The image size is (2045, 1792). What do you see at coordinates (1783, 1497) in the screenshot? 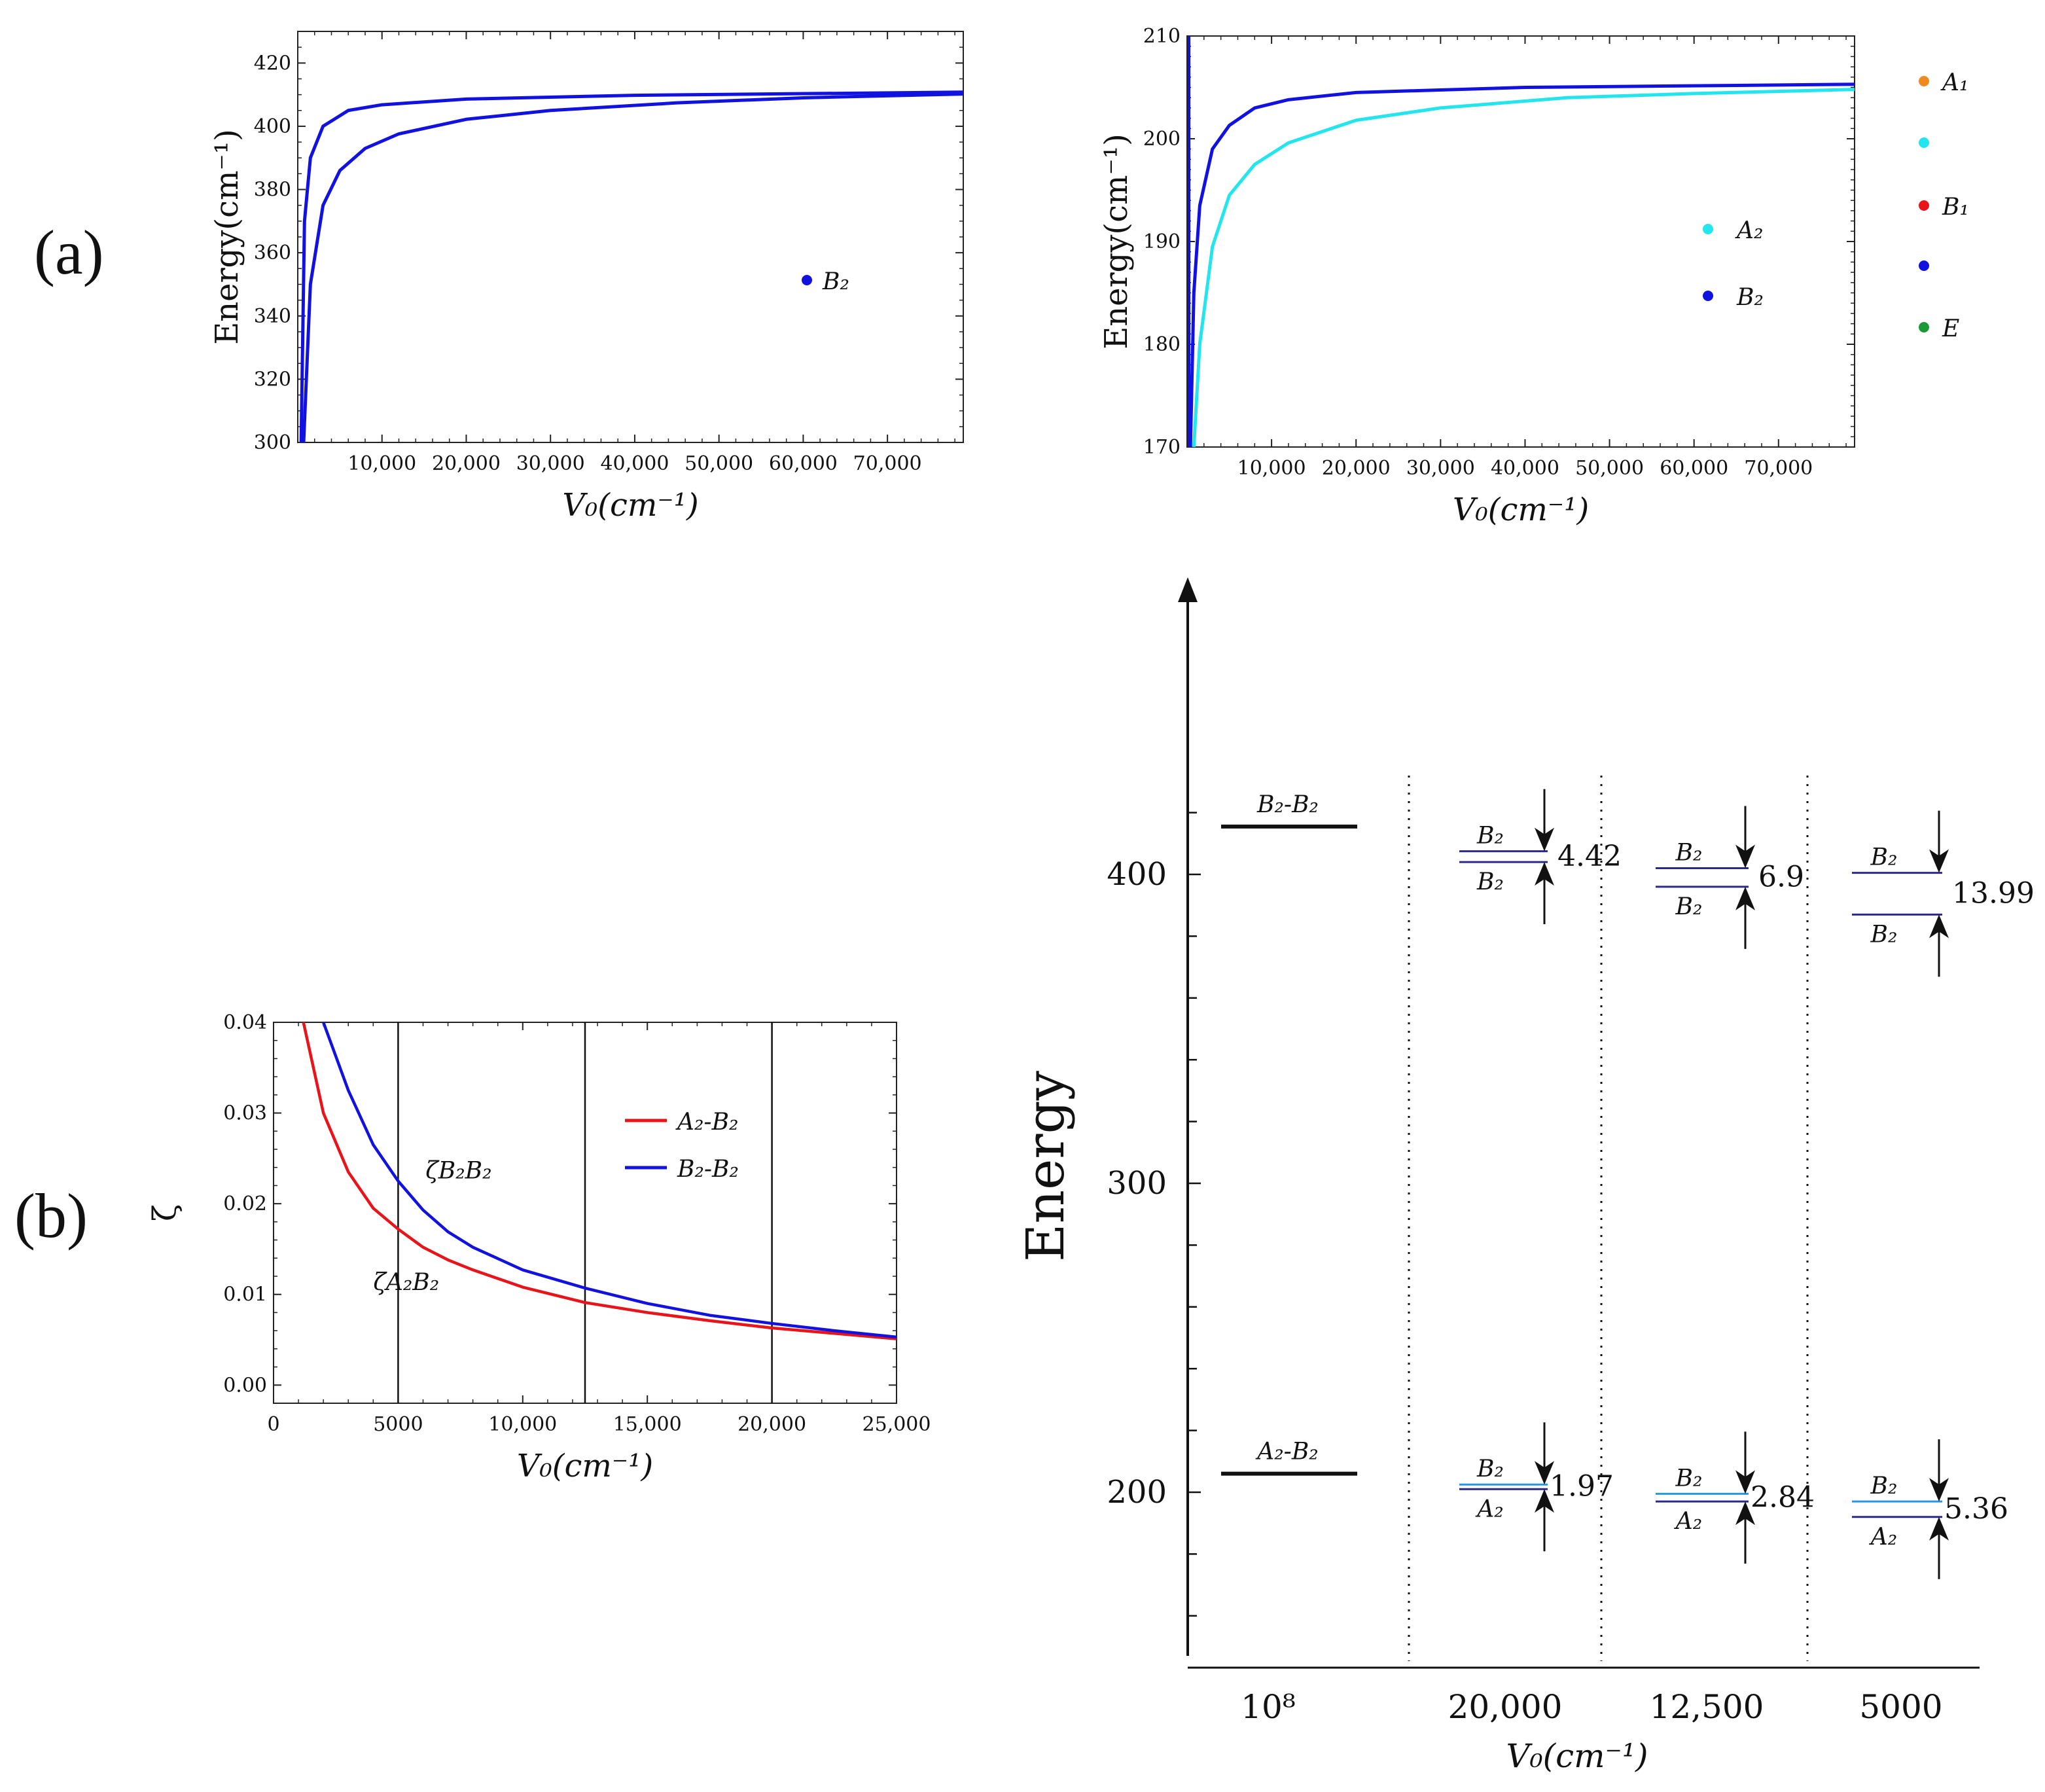
I see `lower-gap-label-2: 2.84` at bounding box center [1783, 1497].